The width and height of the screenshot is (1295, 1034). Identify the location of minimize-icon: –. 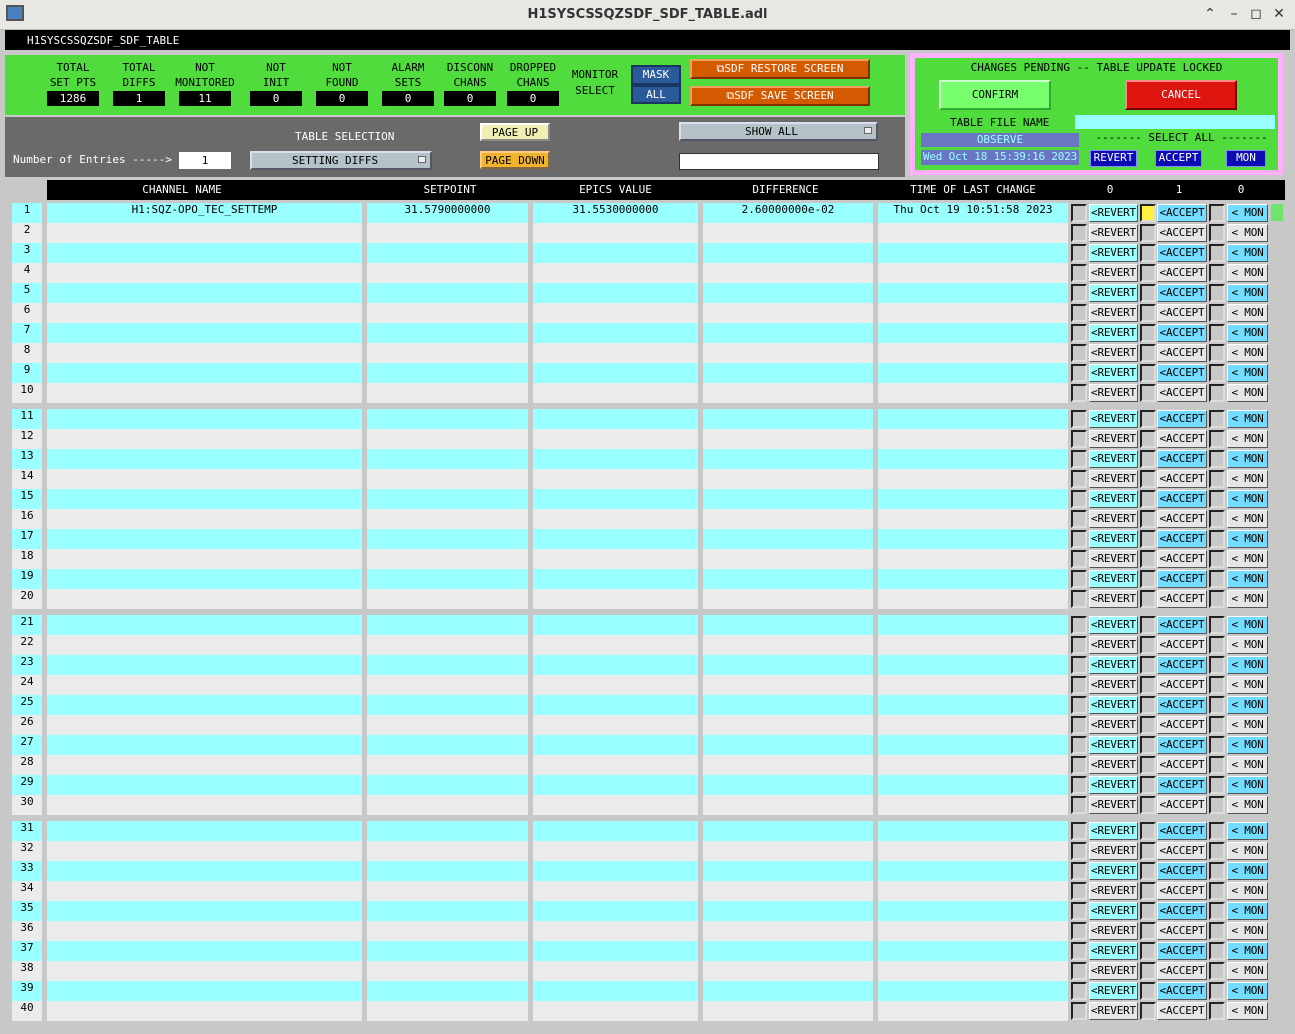
(1234, 14).